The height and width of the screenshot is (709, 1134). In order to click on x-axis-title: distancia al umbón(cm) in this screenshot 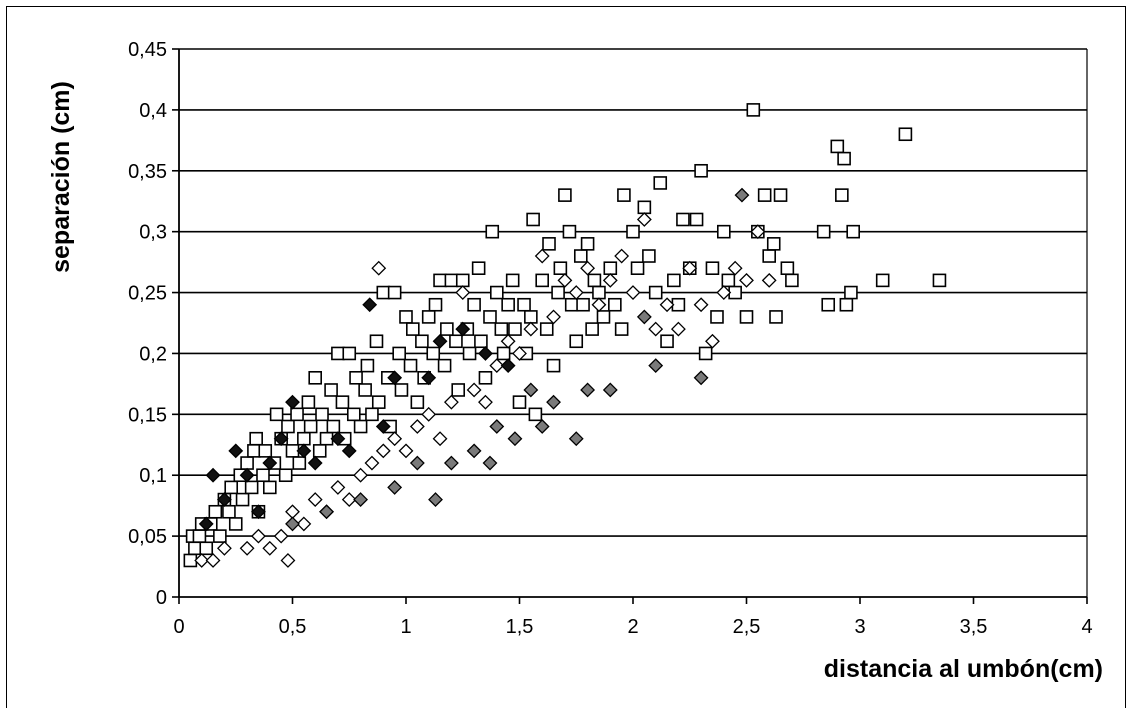, I will do `click(963, 669)`.